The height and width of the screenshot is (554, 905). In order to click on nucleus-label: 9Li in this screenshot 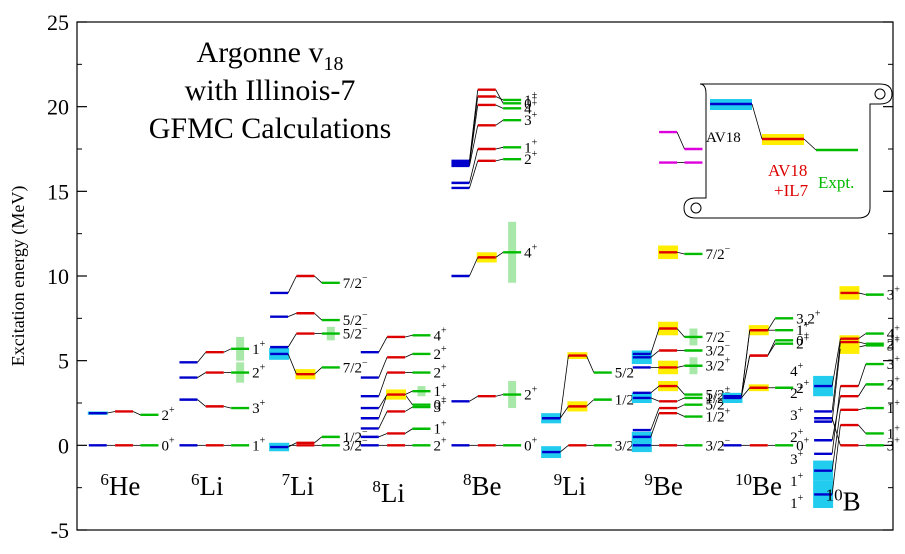, I will do `click(570, 485)`.